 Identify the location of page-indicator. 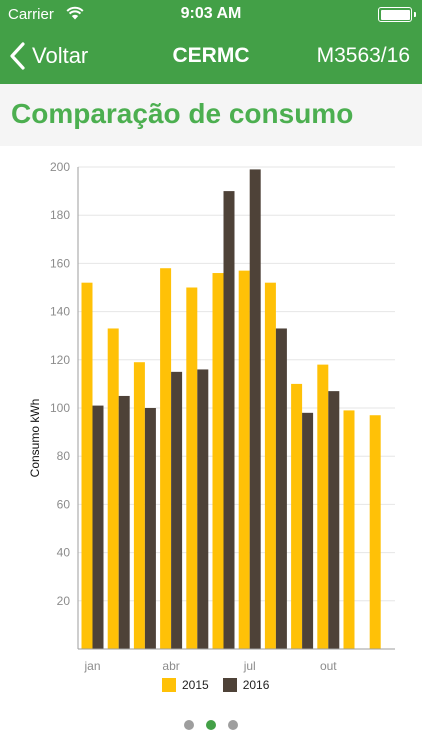
(211, 725).